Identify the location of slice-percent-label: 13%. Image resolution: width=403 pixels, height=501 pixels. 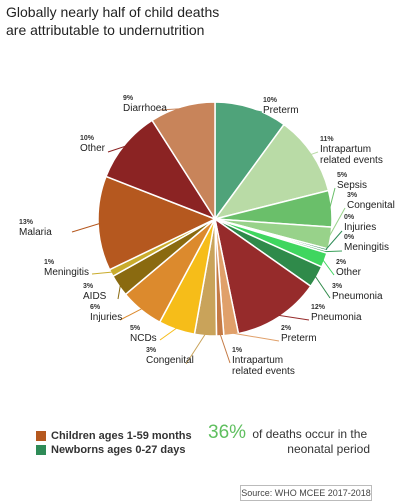
(26, 222).